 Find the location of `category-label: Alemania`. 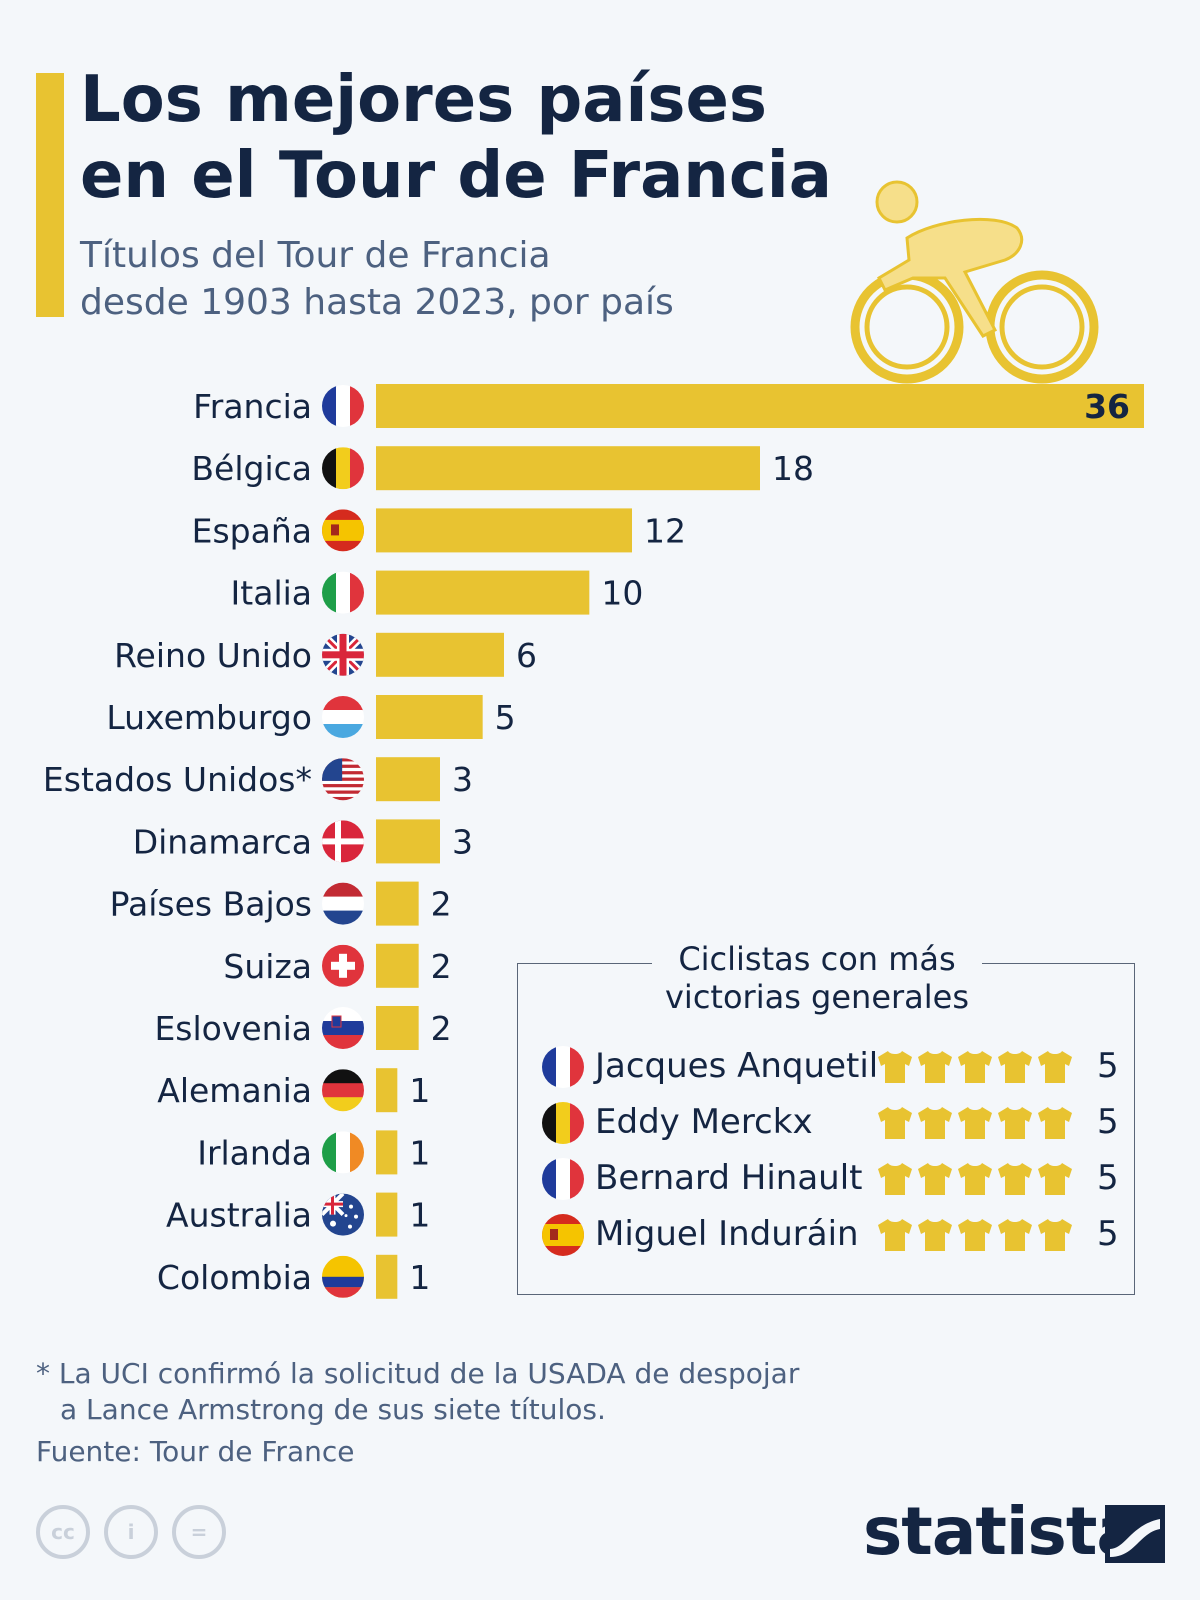

category-label: Alemania is located at coordinates (234, 1090).